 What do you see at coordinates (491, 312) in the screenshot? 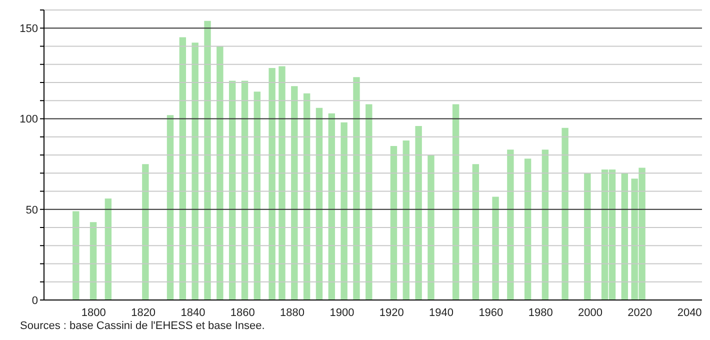
I see `x-tick-label: 1960` at bounding box center [491, 312].